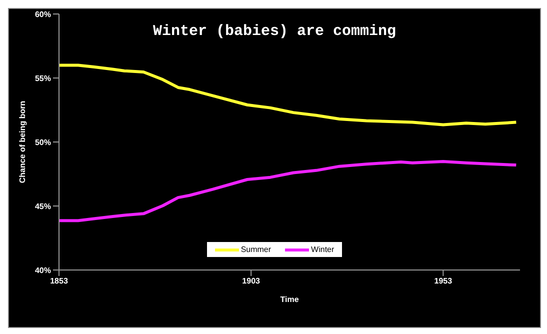 This screenshot has width=547, height=334. I want to click on text: Winter (babies) are comming, so click(275, 31).